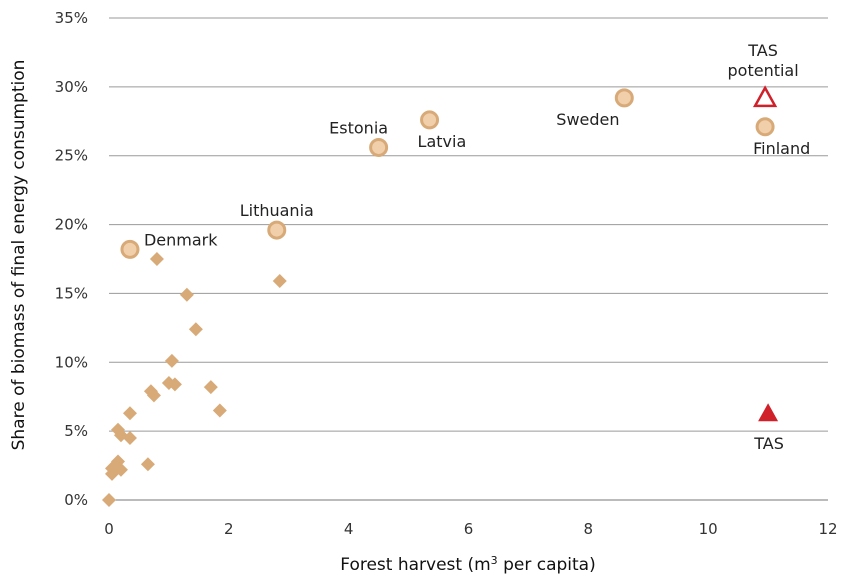 The image size is (857, 582). Describe the element at coordinates (76, 431) in the screenshot. I see `y-tick-label: 5%` at that location.